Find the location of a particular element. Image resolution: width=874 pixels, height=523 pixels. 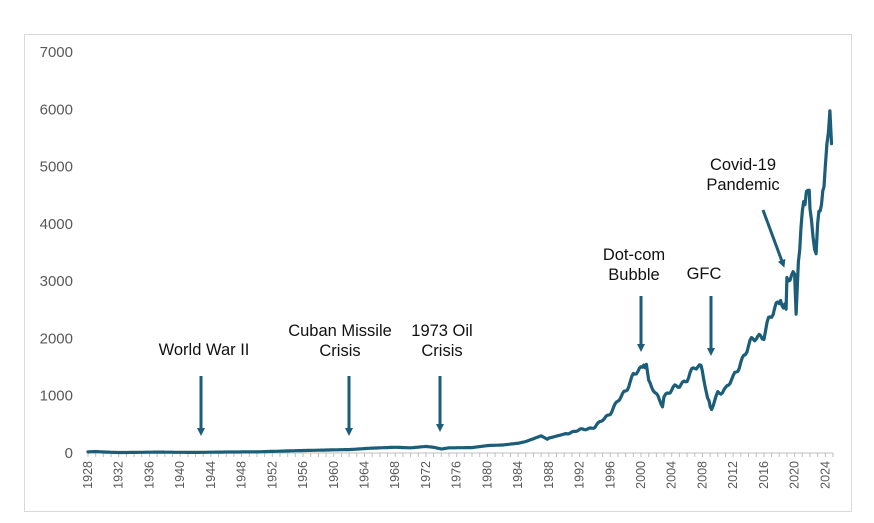

x-tick-label: 1932 is located at coordinates (119, 475).